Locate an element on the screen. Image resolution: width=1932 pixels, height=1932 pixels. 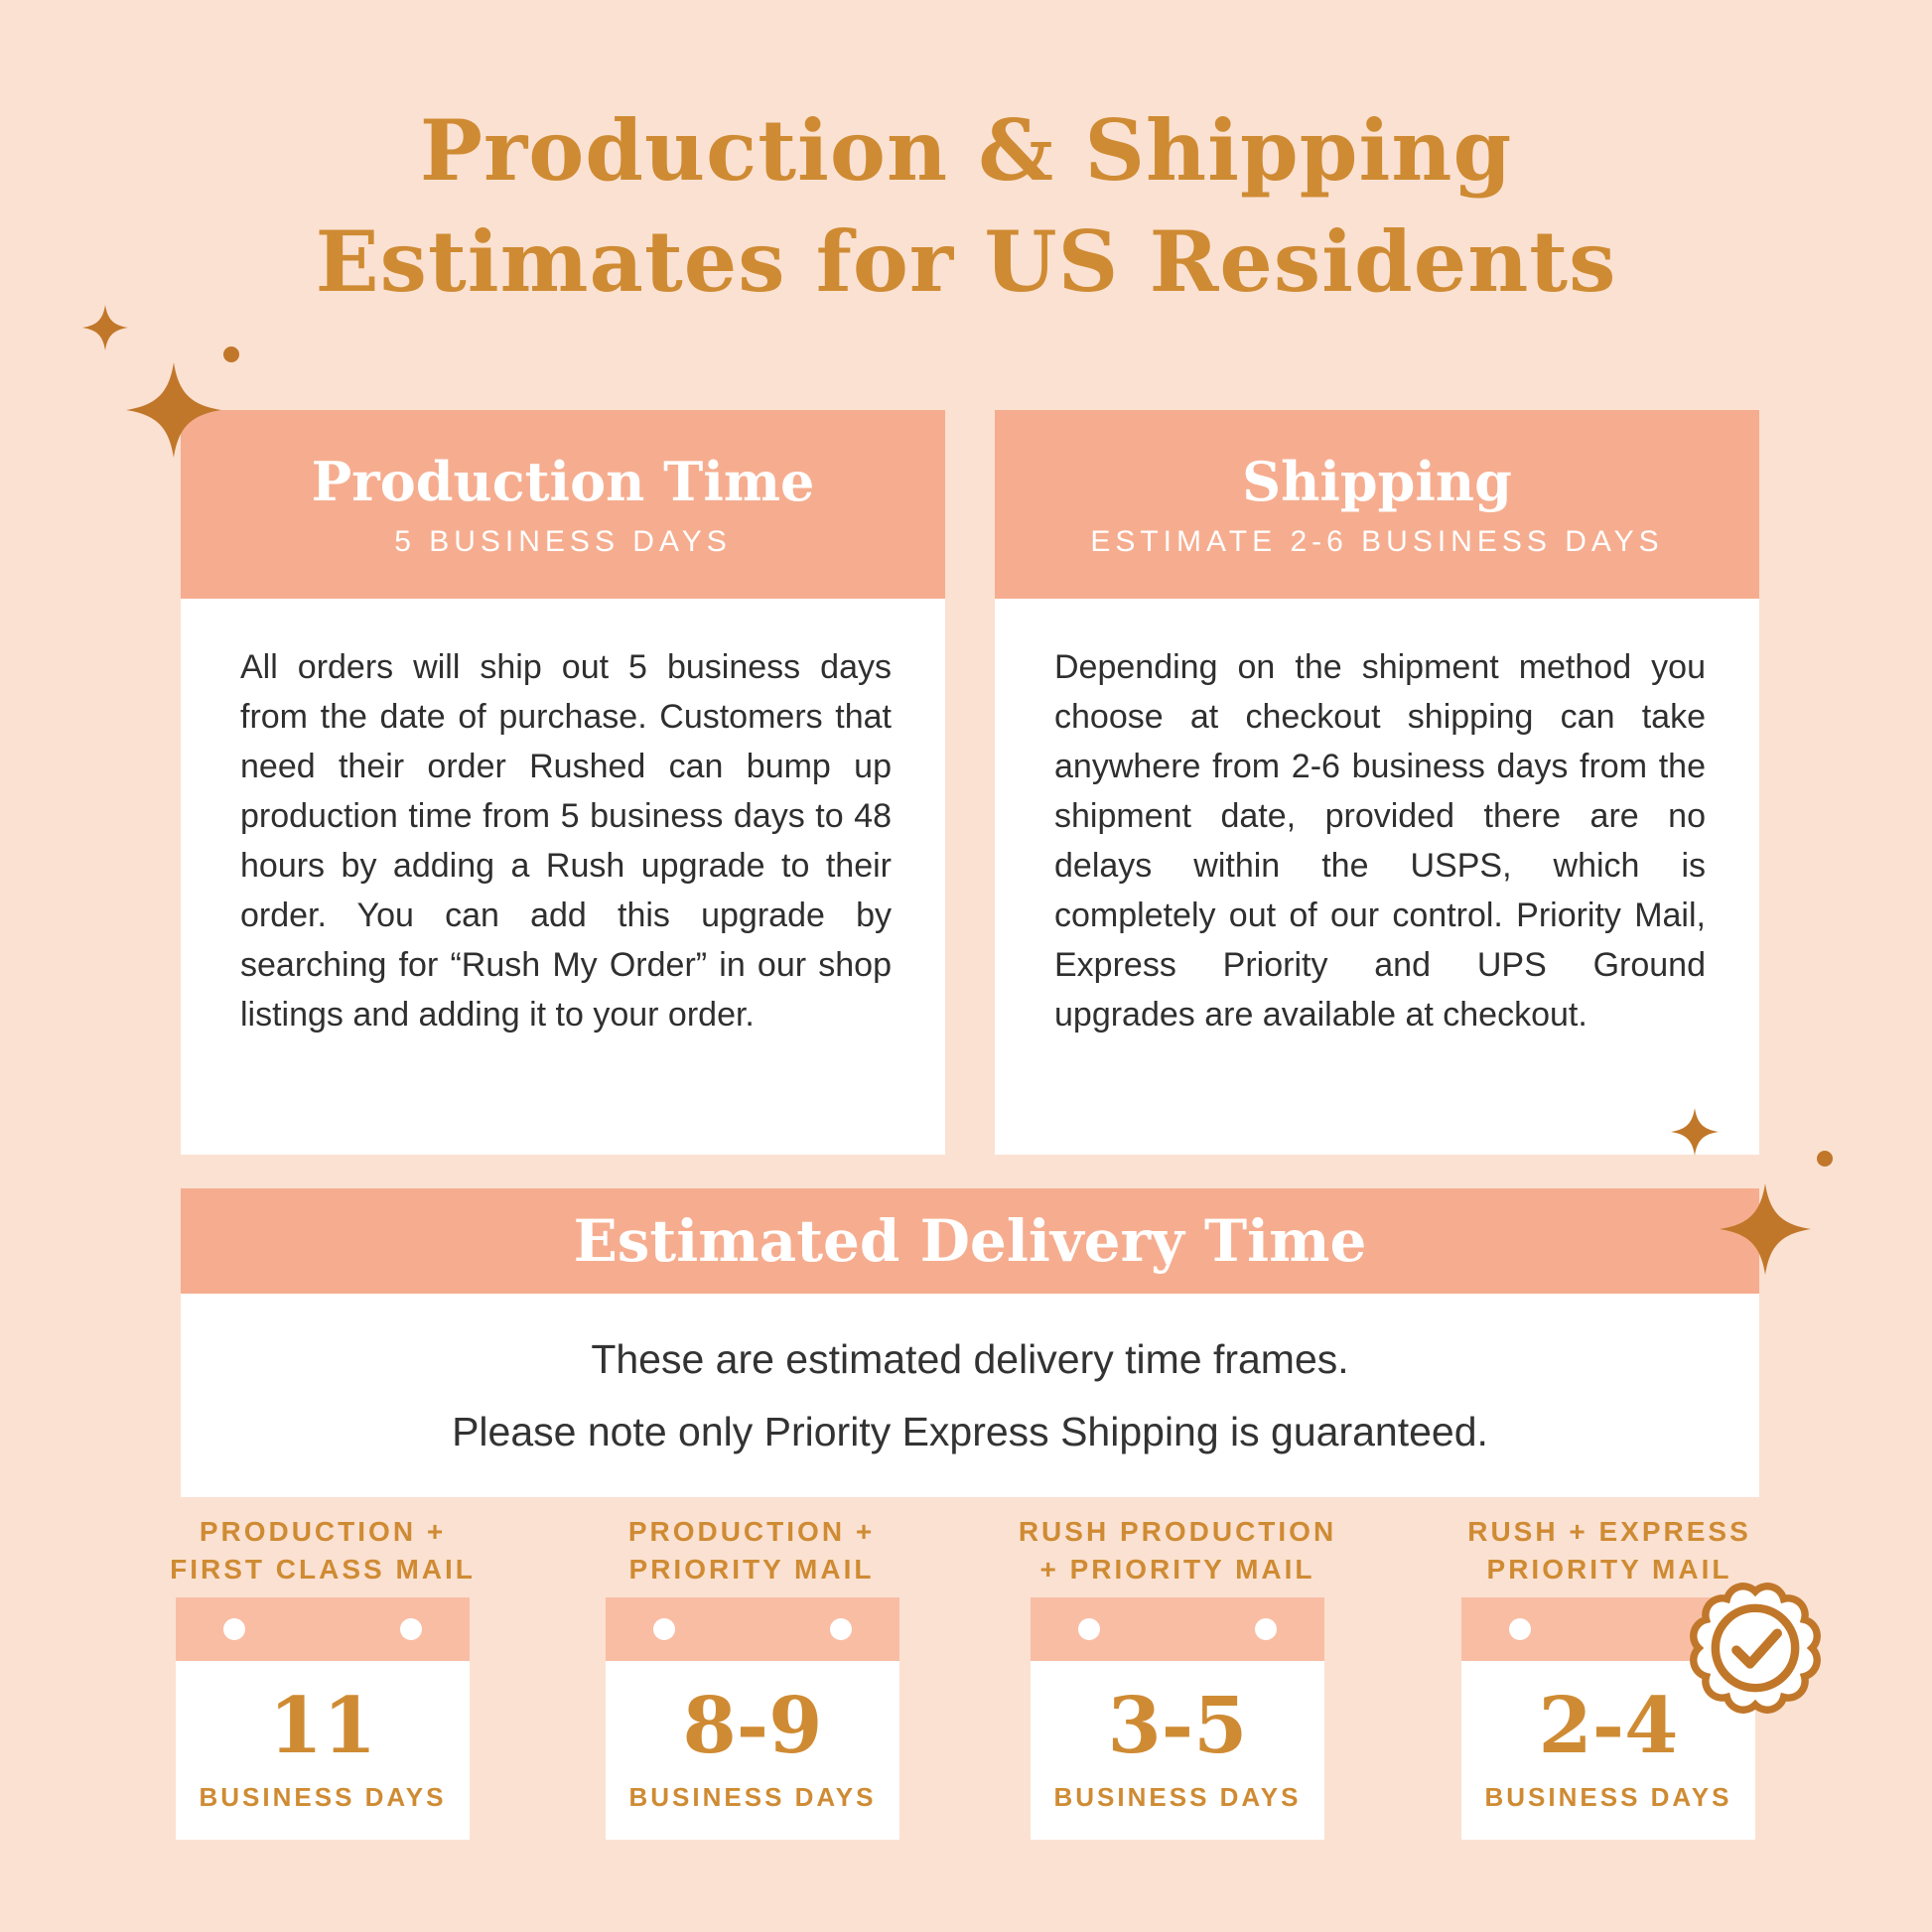
estimate-label-priority: PRODUCTION + PRIORITY MAIL is located at coordinates (752, 1550).